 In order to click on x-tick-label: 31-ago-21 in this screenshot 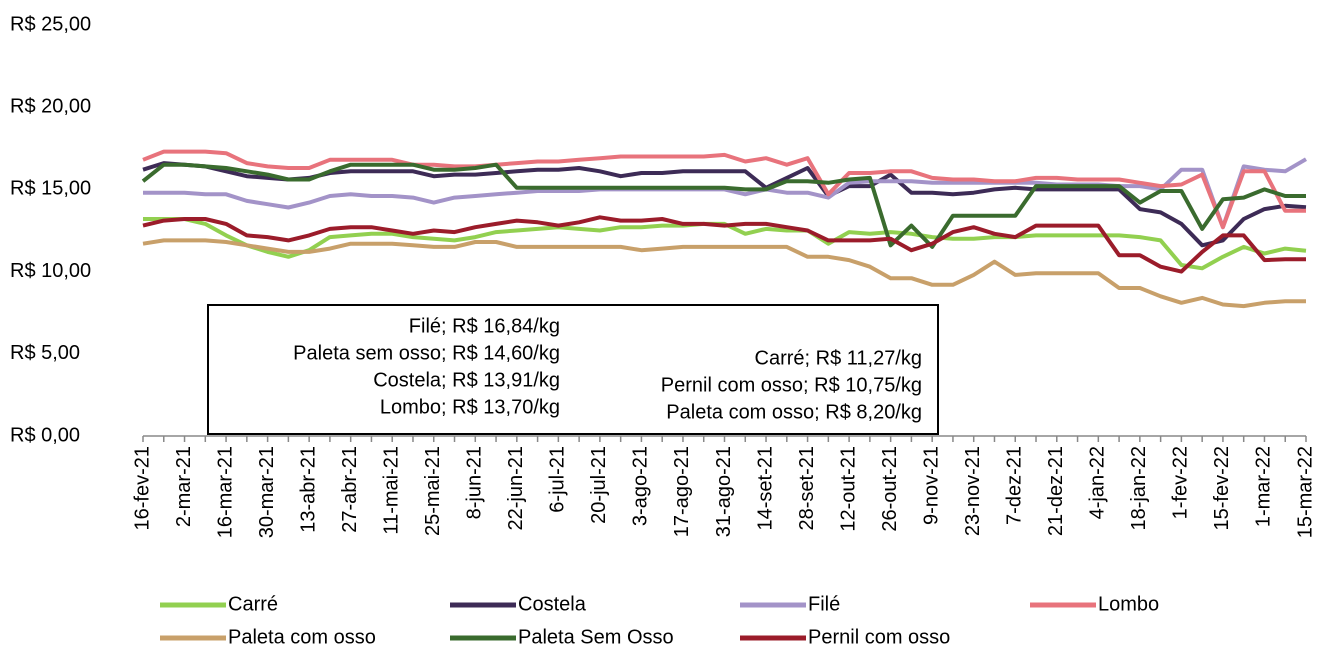, I will do `click(724, 491)`.